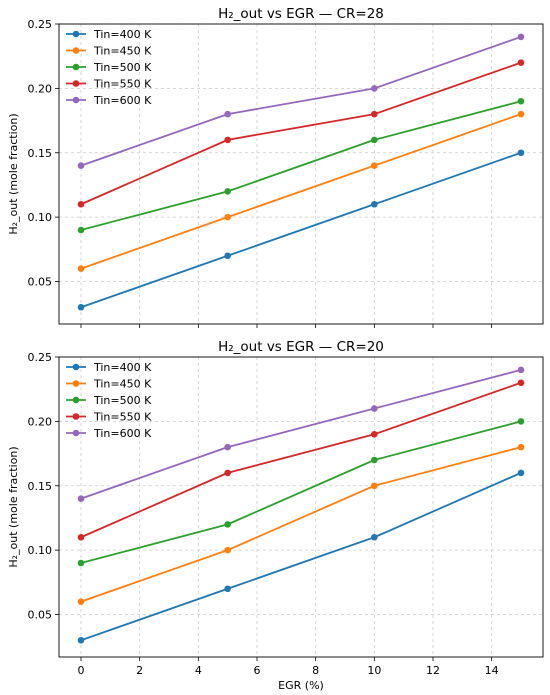  I want to click on y-axis-label: H₂_out (mole fraction), so click(13, 506).